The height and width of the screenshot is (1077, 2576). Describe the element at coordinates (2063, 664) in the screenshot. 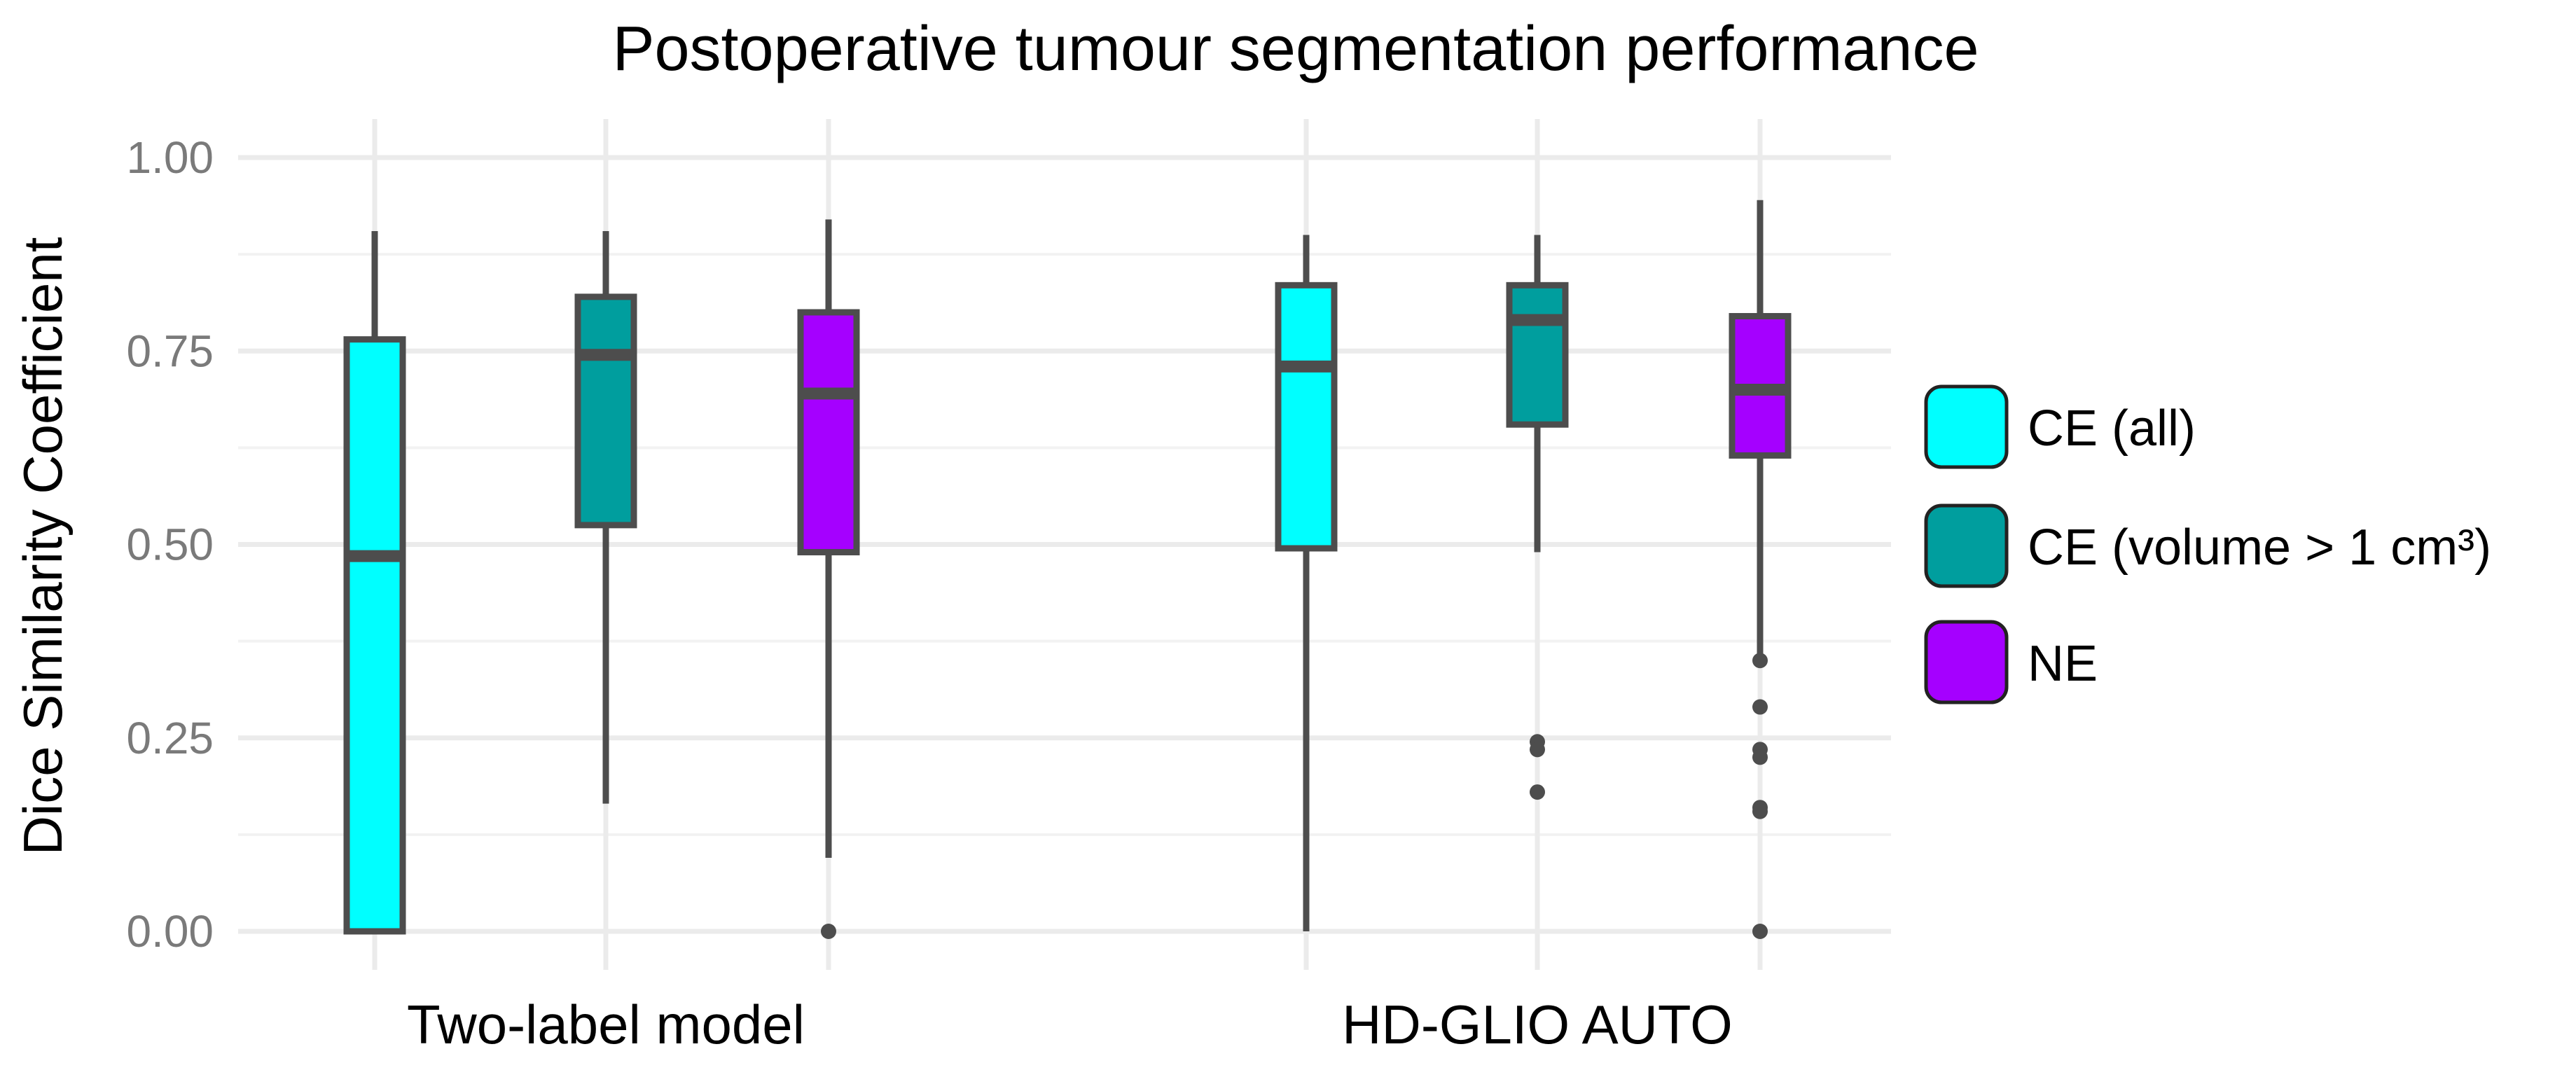

I see `legend-label: NE` at that location.